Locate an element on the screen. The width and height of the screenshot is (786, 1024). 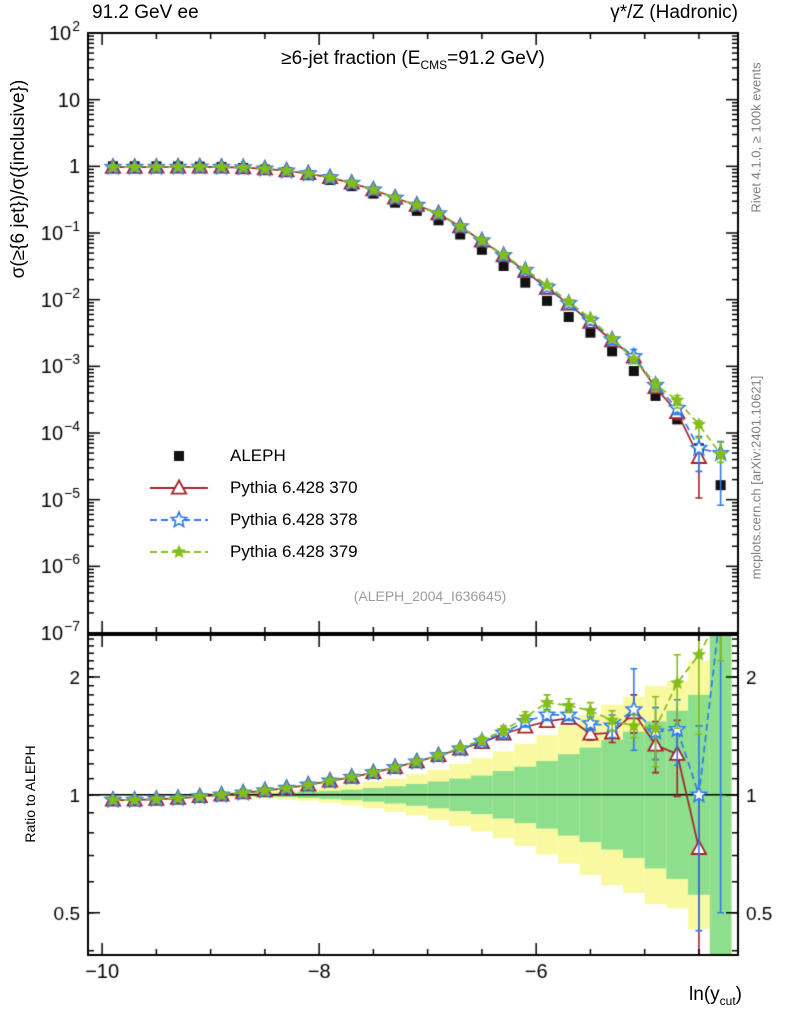
legend-label-pythia-370: Pythia 6.428 370 is located at coordinates (294, 487).